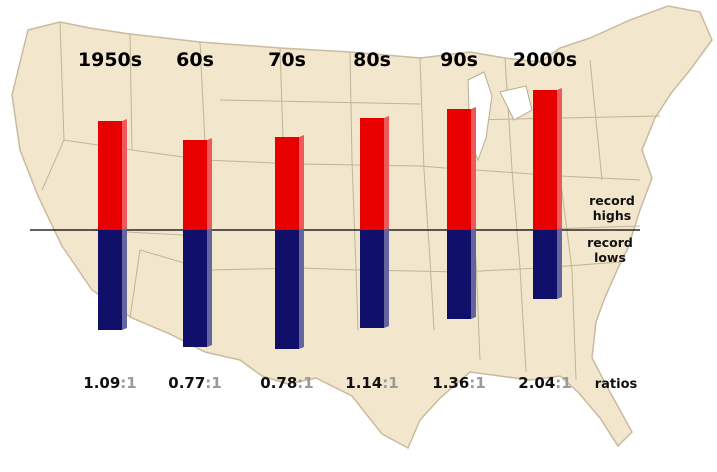  Describe the element at coordinates (327, 60) in the screenshot. I see `decade-labels: 1950s 60s 70s 80s 90s 2000s` at that location.